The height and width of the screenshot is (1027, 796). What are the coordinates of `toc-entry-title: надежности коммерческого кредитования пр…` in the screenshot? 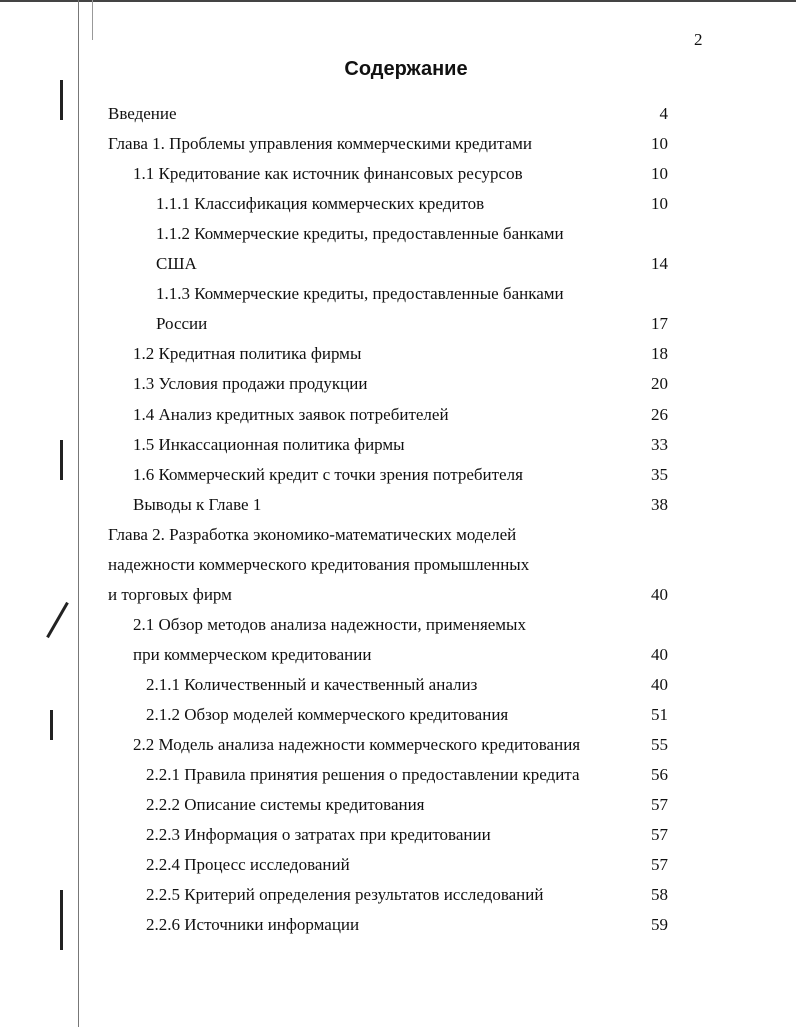 It's located at (319, 564).